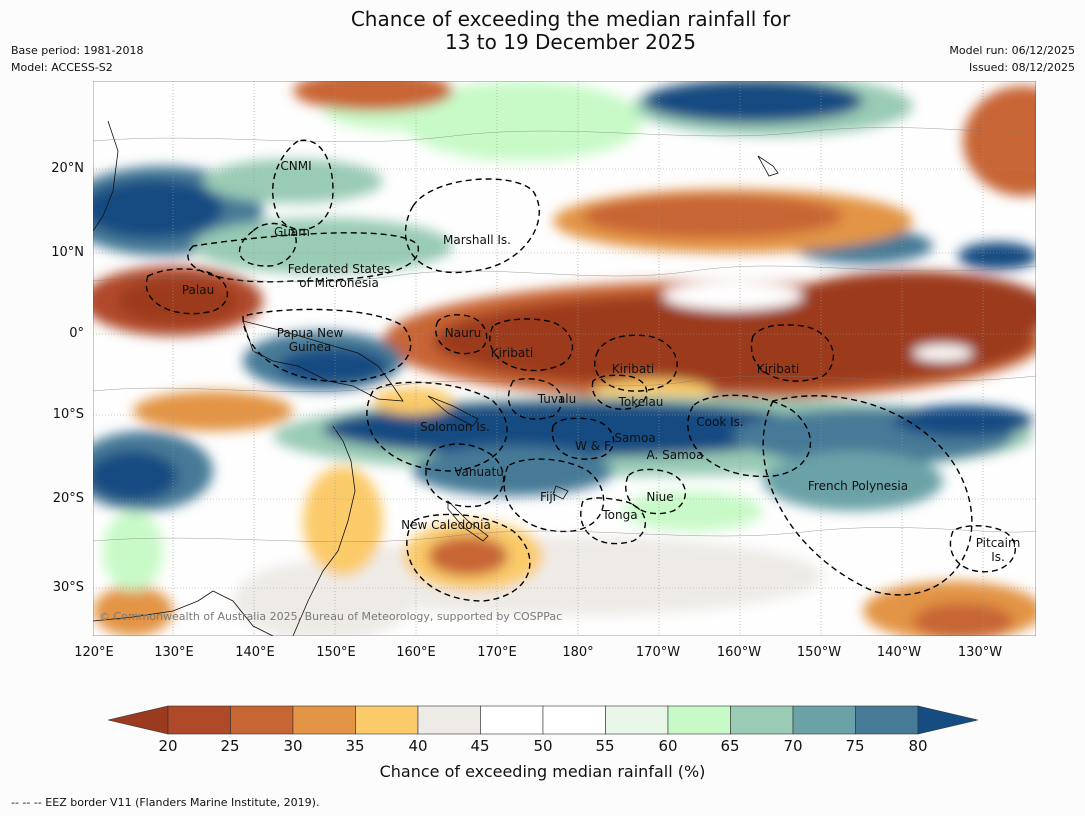 The image size is (1085, 816). I want to click on lon-label-120e: 120°E, so click(94, 652).